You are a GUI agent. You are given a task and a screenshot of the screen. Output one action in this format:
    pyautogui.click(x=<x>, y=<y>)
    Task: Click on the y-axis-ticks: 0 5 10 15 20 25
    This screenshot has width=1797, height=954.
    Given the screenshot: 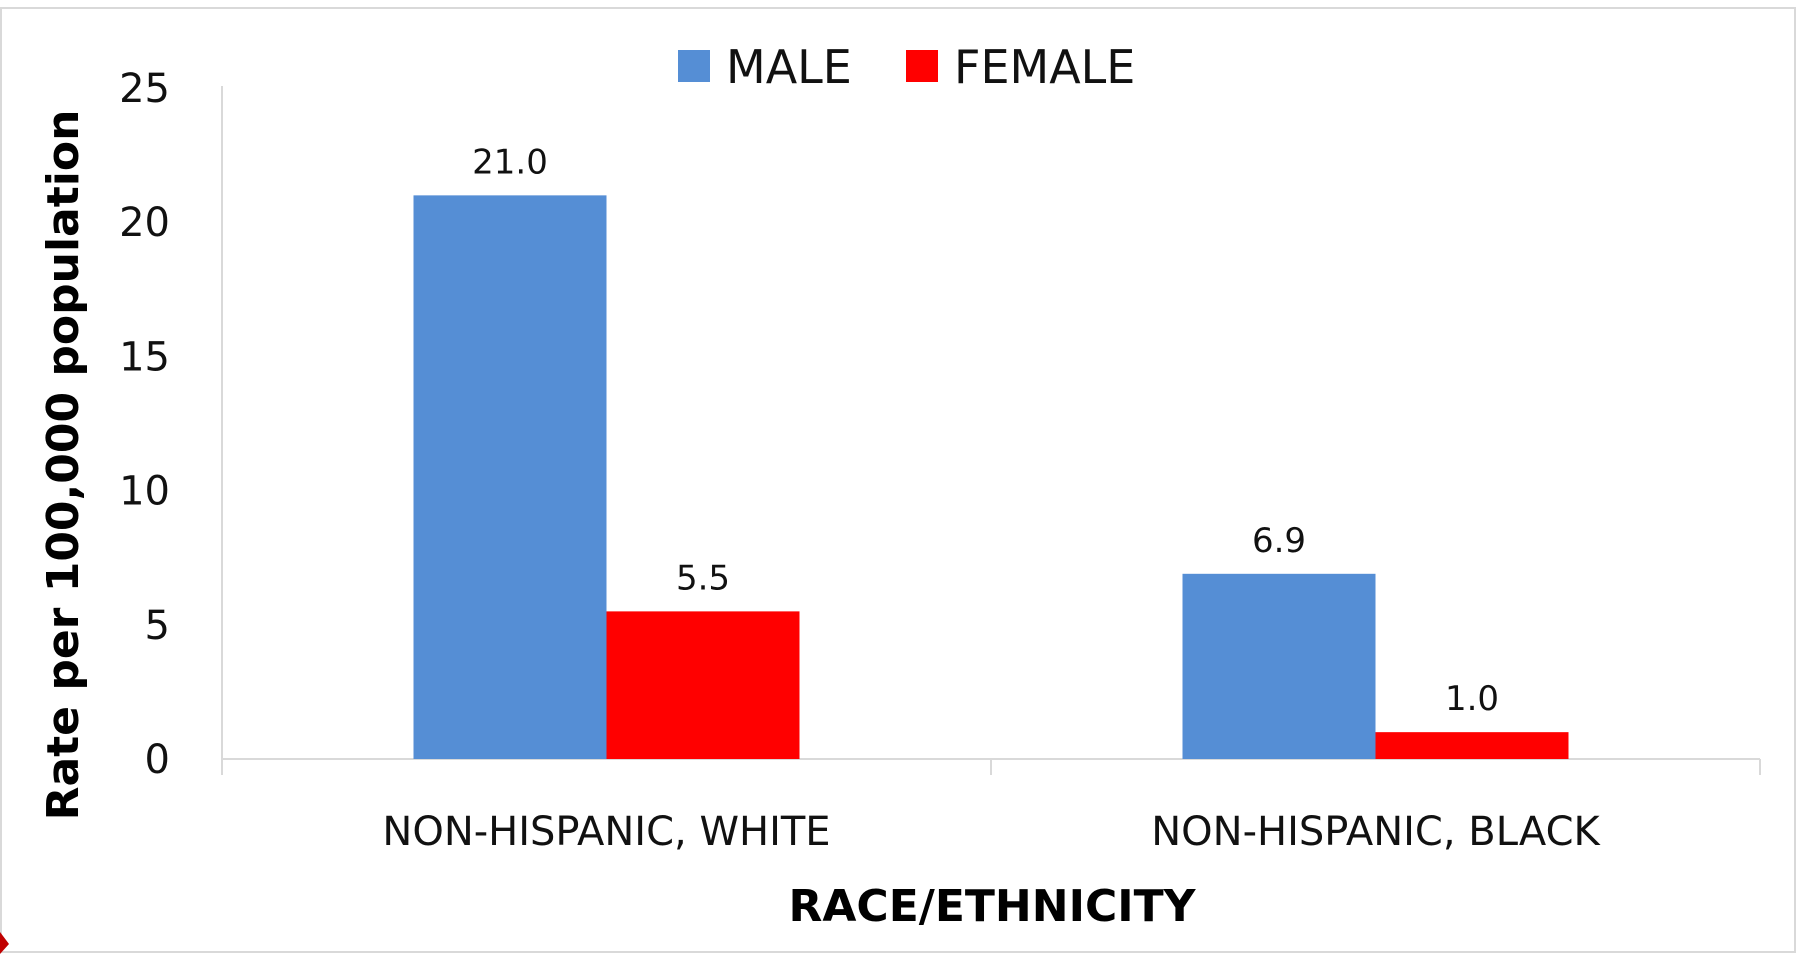 What is the action you would take?
    pyautogui.click(x=144, y=424)
    